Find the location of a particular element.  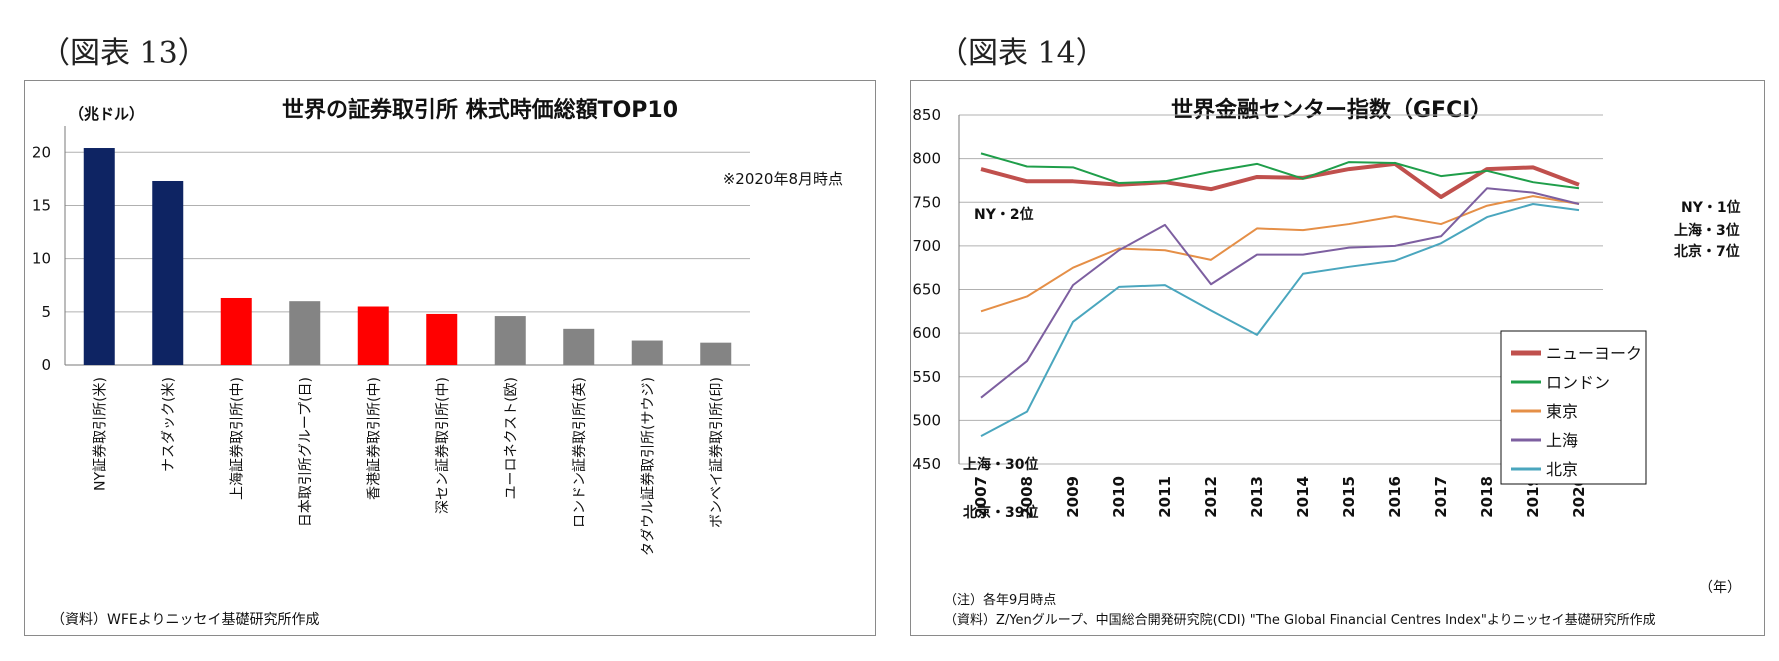

x-tick-label: 2014 is located at coordinates (1303, 497).